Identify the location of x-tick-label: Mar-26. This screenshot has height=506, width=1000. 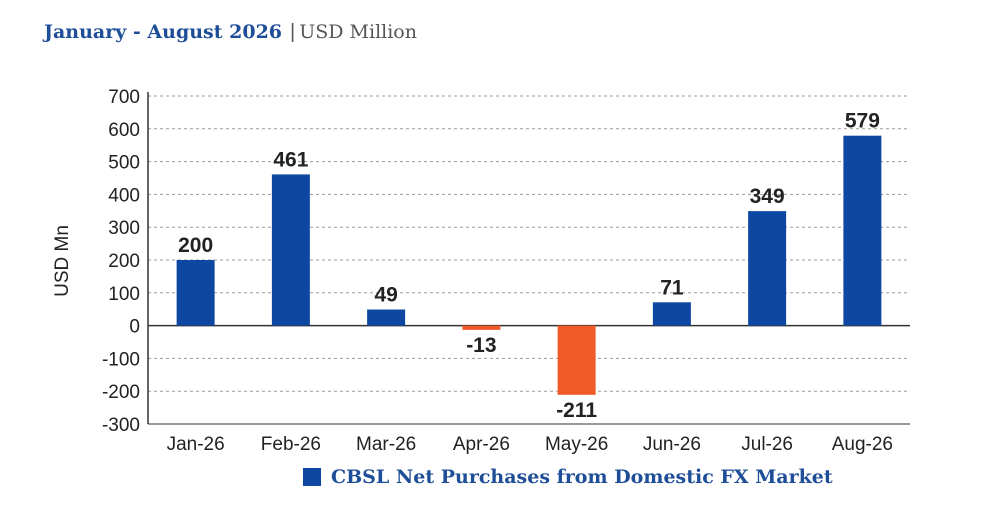
(386, 444).